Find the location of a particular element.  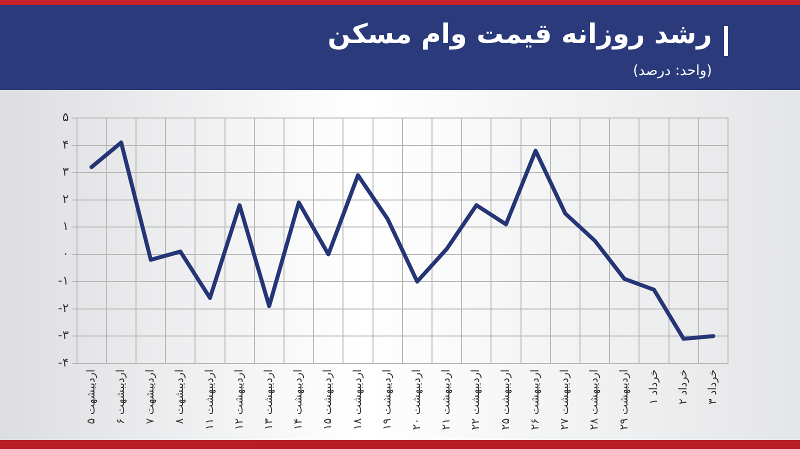

x-tick-label: ۲۰ اردیبهشت is located at coordinates (417, 399).